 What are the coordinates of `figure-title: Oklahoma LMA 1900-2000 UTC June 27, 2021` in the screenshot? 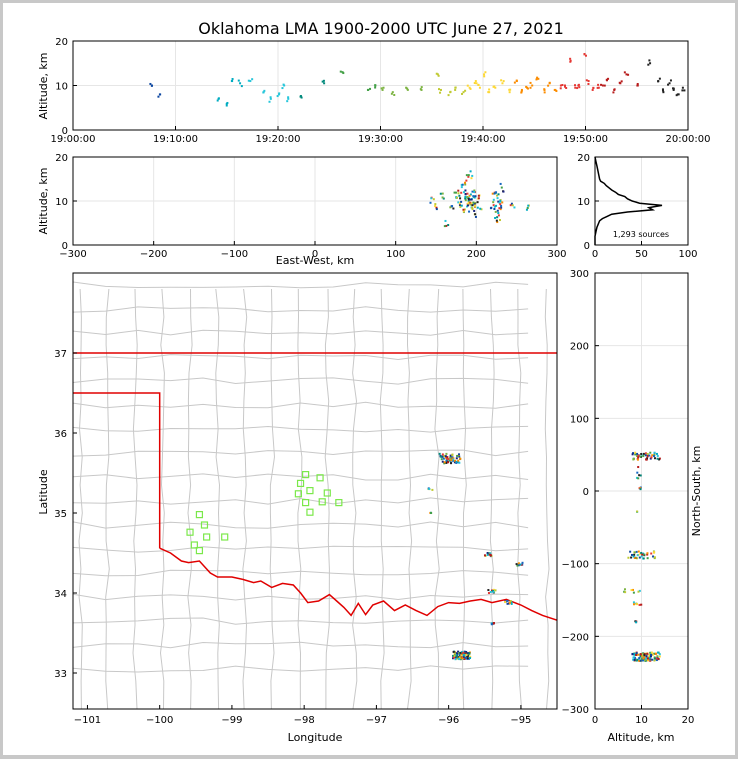 It's located at (381, 28).